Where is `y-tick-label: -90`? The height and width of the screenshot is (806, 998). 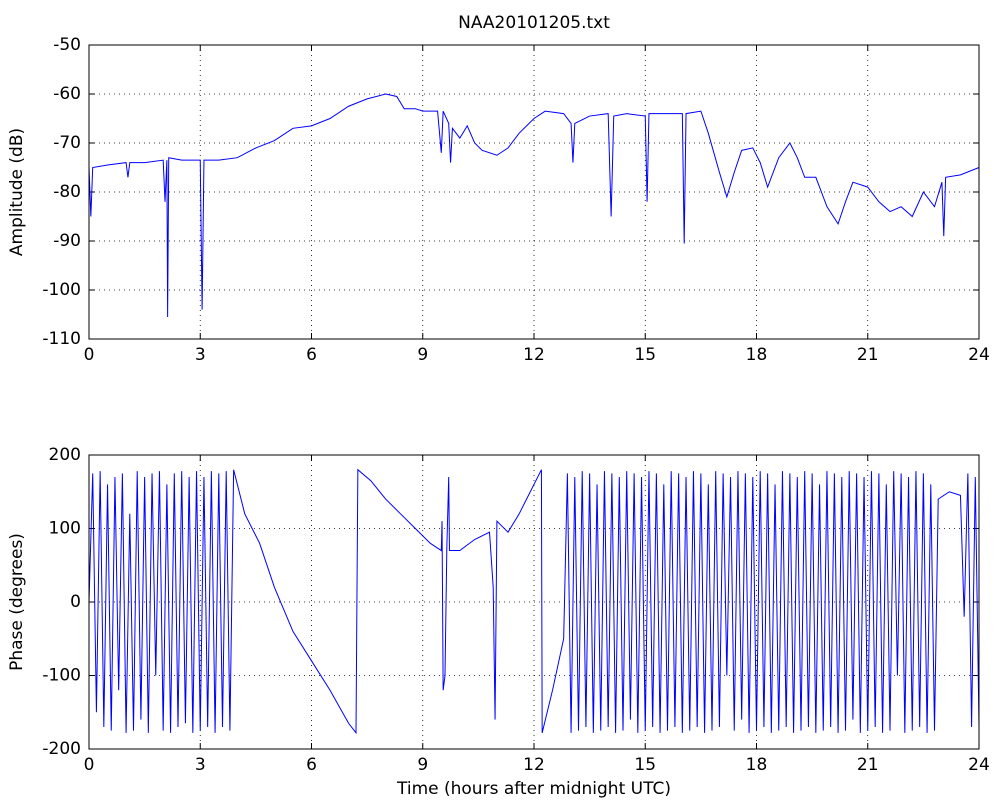
y-tick-label: -90 is located at coordinates (67, 241).